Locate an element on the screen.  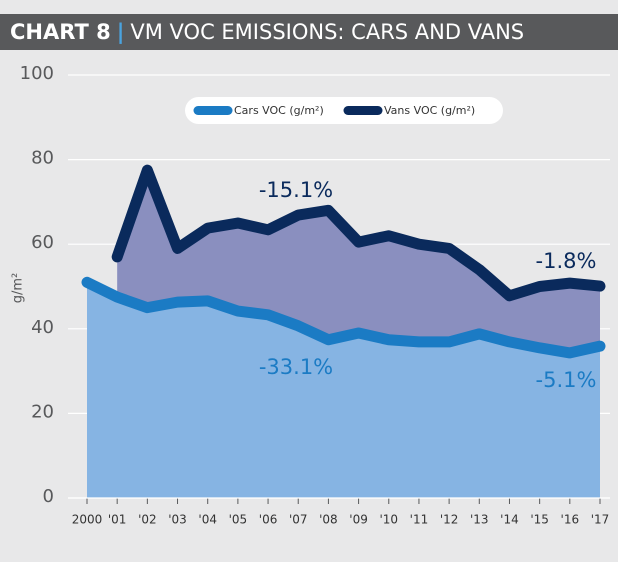
x-tick-label: '04 is located at coordinates (207, 520).